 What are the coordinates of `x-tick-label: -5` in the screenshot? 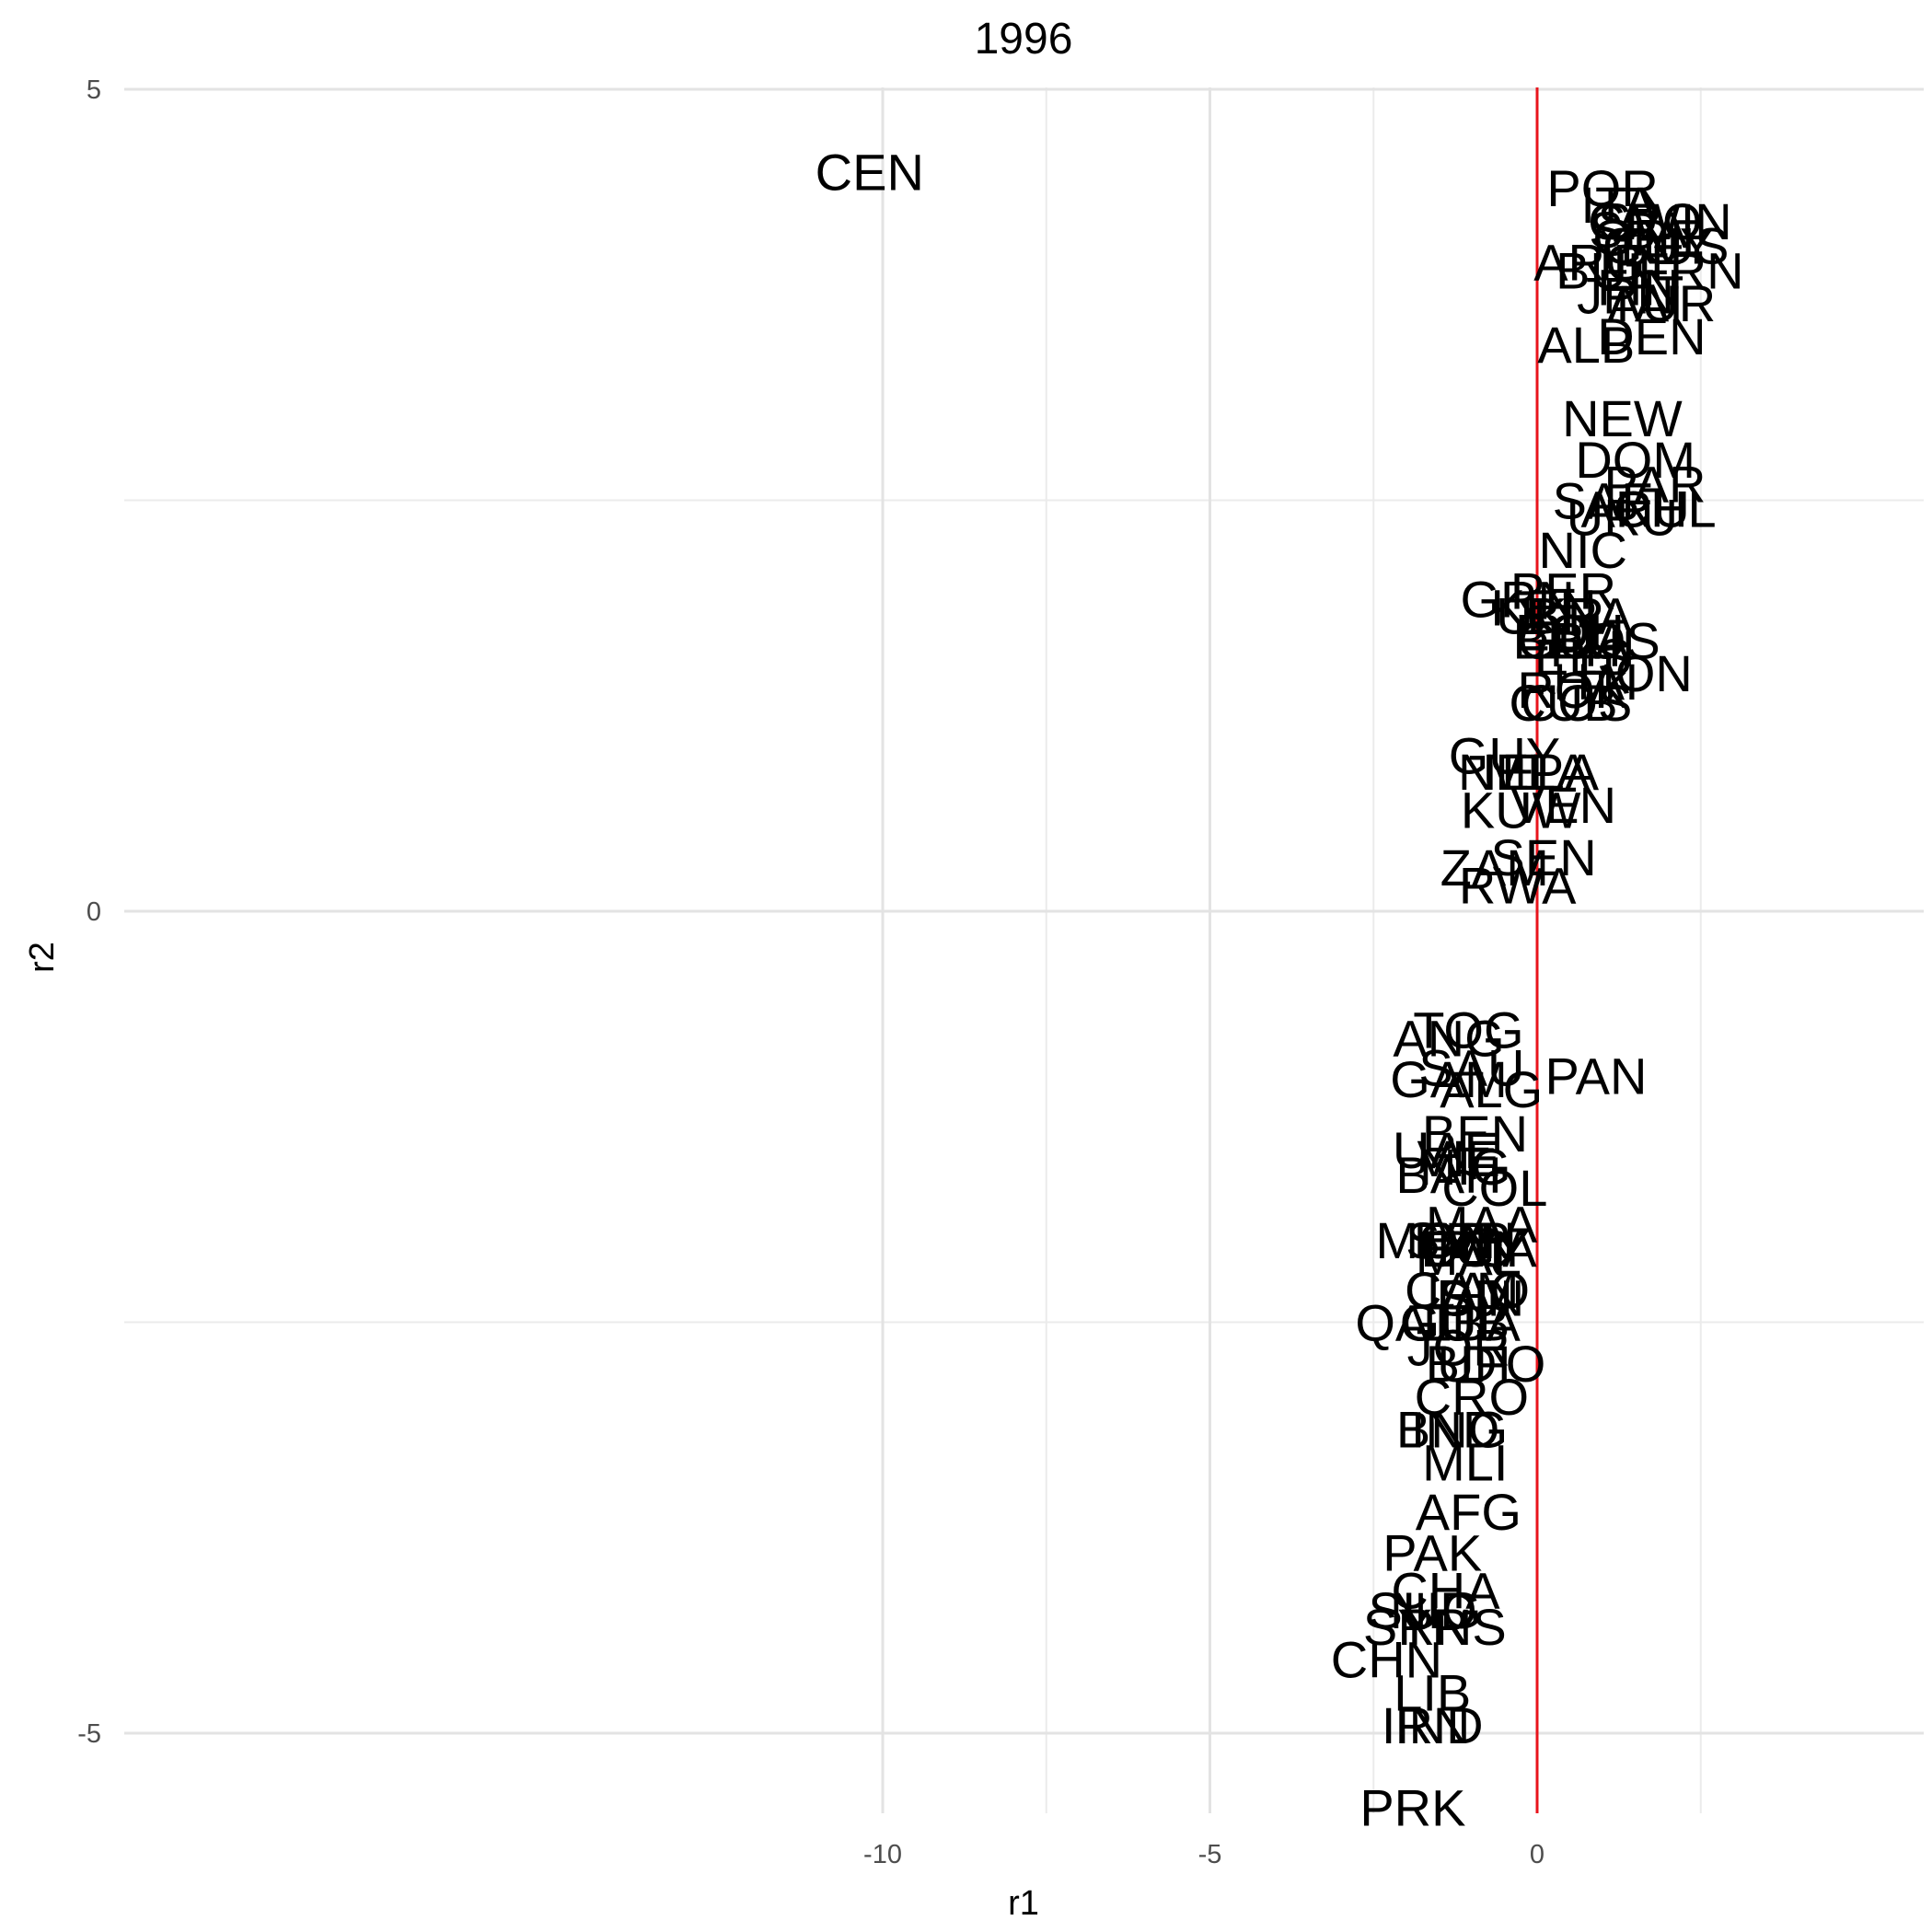 It's located at (1210, 1855).